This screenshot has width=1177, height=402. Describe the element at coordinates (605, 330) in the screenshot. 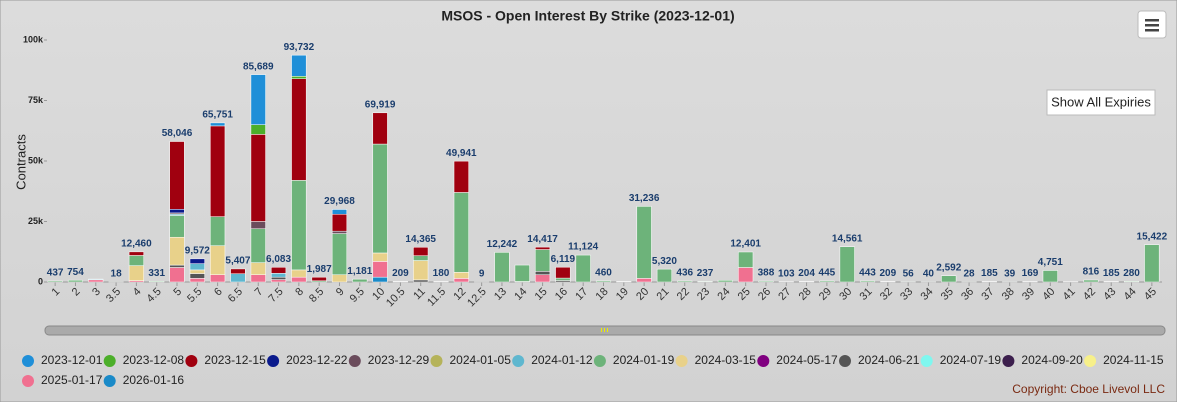

I see `scrollbar` at that location.